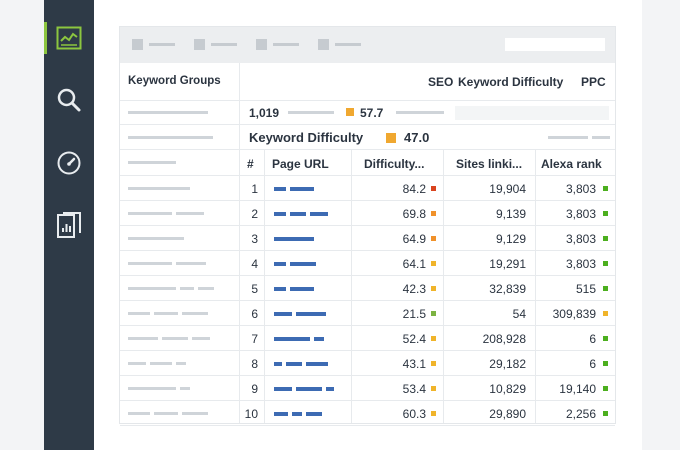 The image size is (680, 450). I want to click on difficulty-value: 21.5, so click(414, 314).